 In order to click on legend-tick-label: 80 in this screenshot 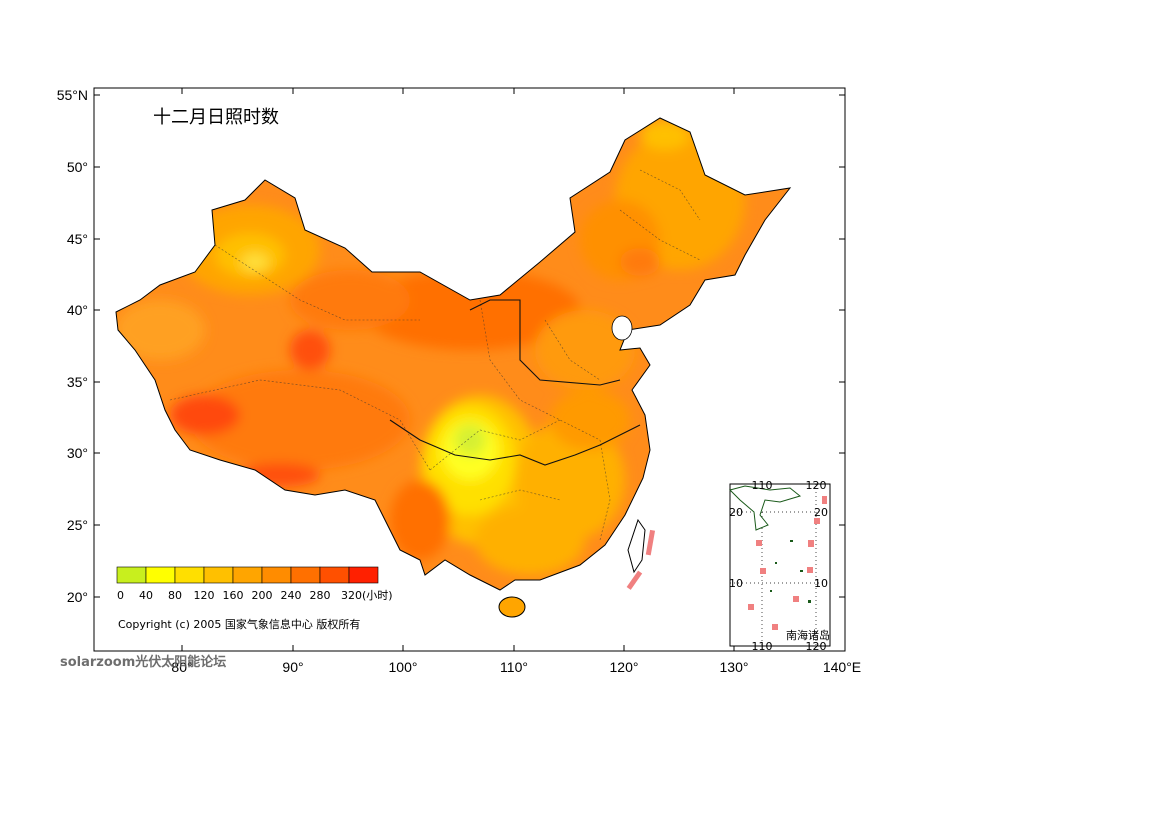, I will do `click(175, 595)`.